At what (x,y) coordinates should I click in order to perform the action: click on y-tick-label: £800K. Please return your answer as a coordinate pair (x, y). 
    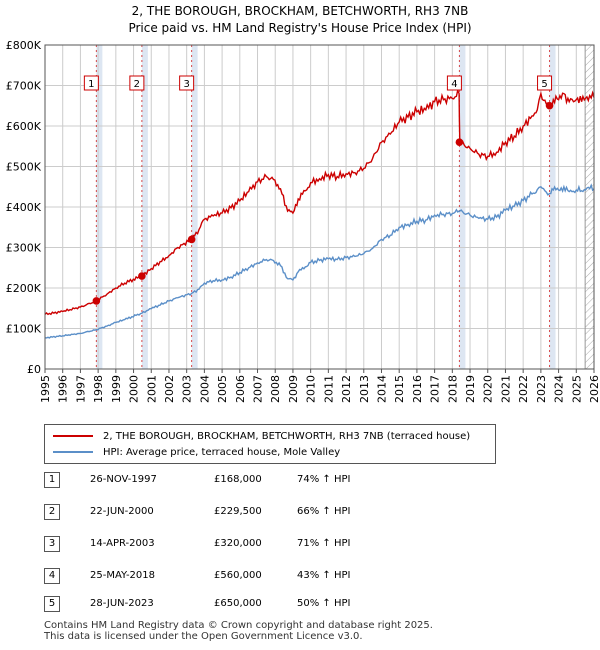
    Looking at the image, I should click on (24, 45).